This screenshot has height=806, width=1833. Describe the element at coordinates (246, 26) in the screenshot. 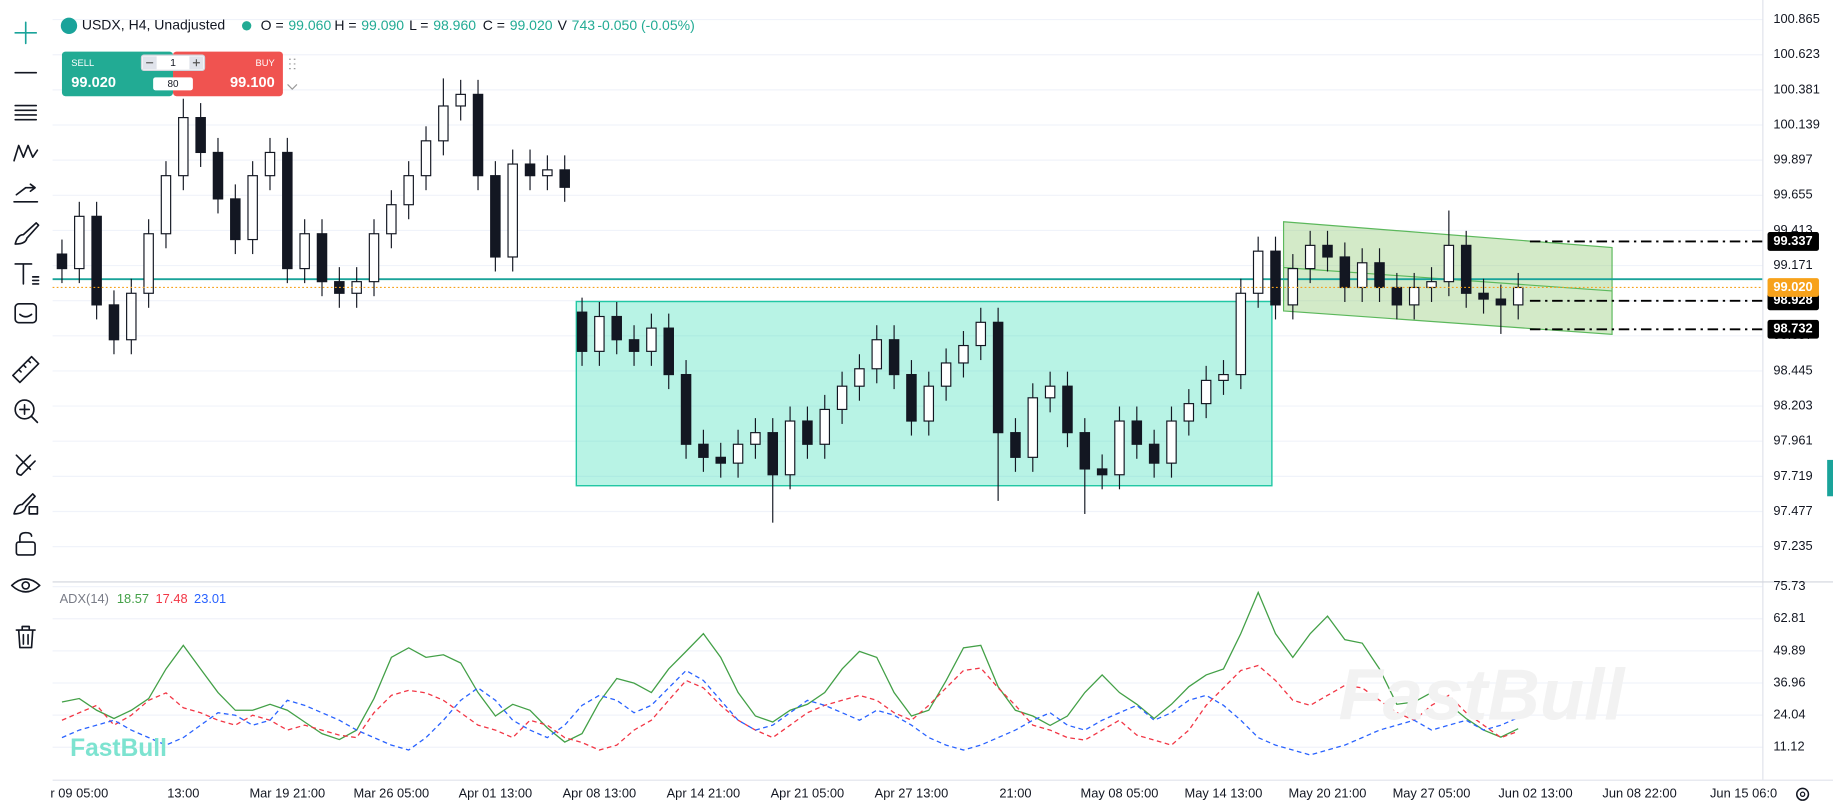

I see `market-status` at that location.